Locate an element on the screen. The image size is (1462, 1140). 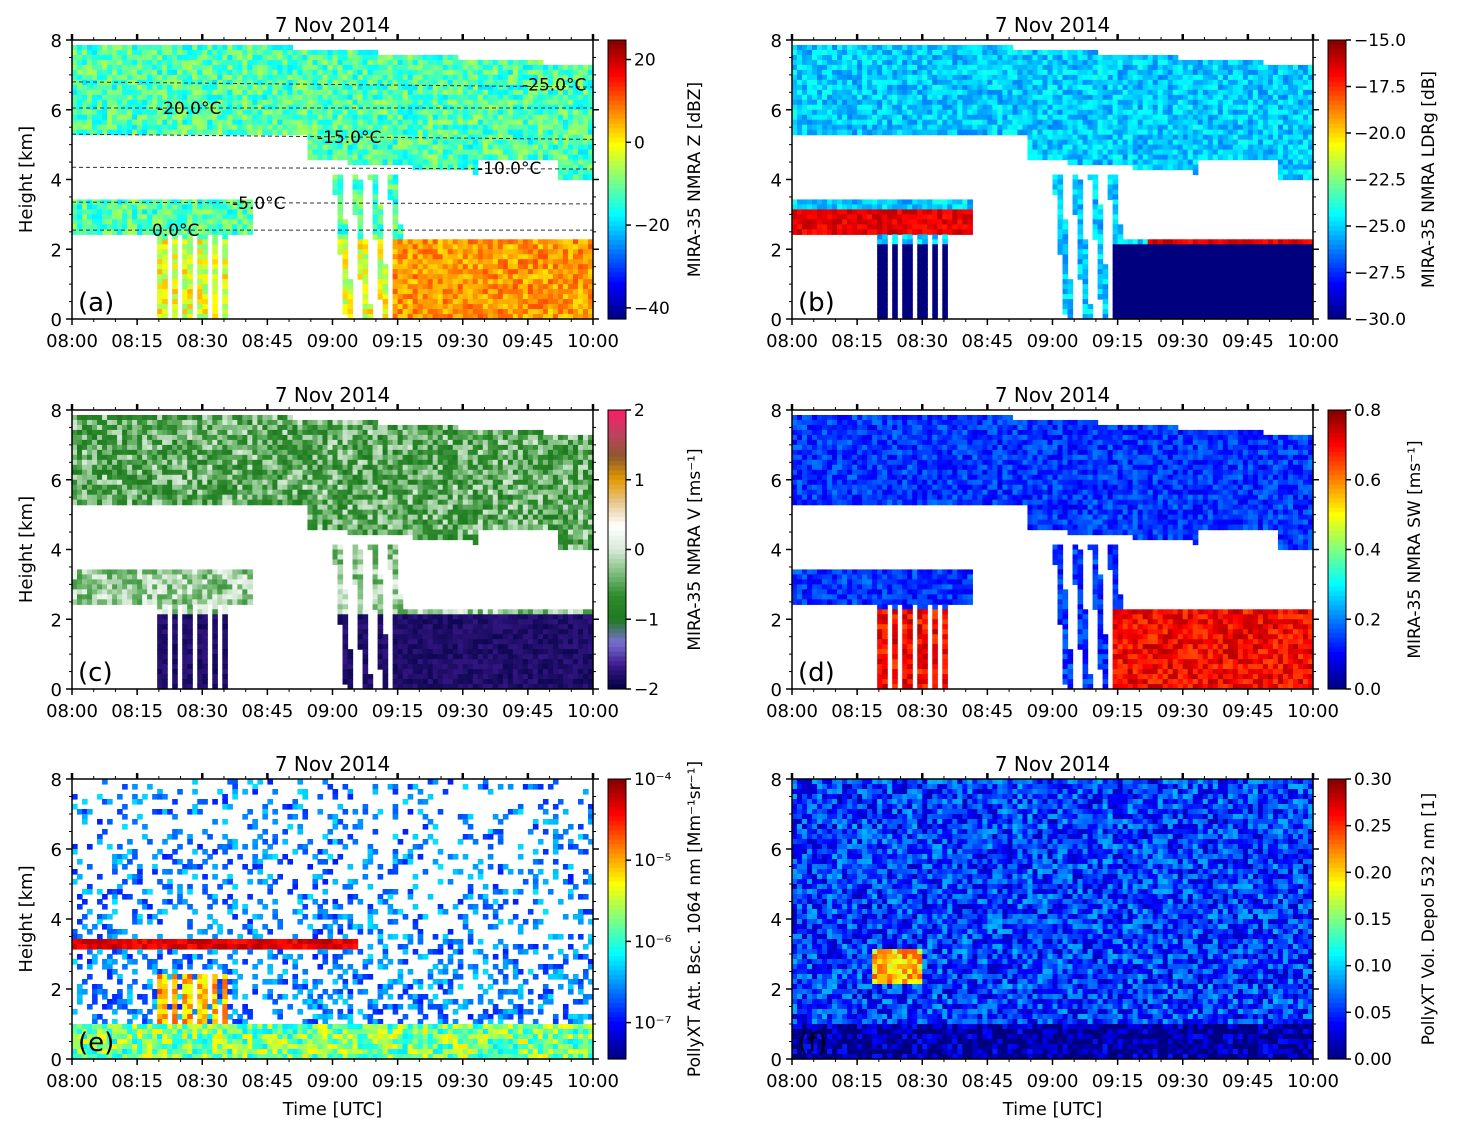
colorbar-tick-label: 10⁻⁴ is located at coordinates (653, 780).